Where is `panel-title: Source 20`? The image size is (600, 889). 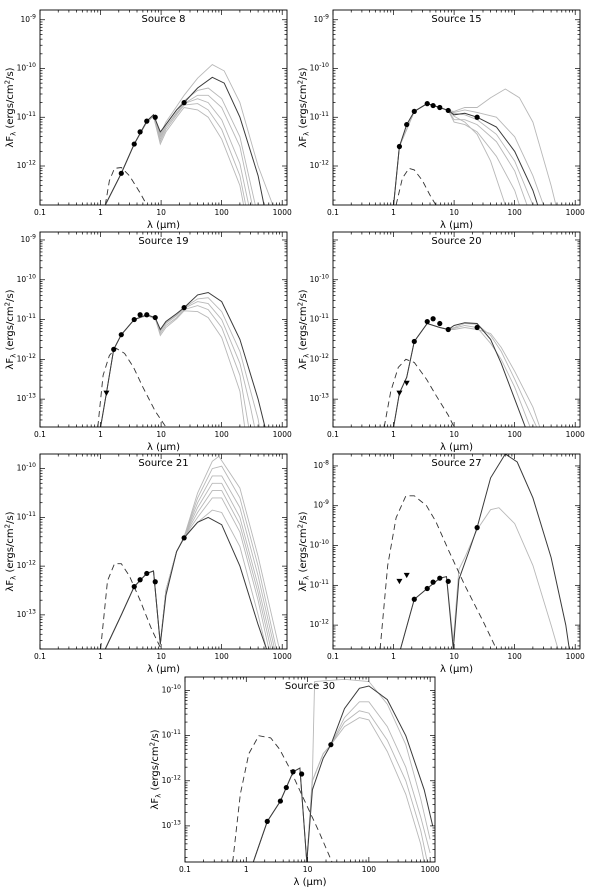
panel-title: Source 20 is located at coordinates (456, 241).